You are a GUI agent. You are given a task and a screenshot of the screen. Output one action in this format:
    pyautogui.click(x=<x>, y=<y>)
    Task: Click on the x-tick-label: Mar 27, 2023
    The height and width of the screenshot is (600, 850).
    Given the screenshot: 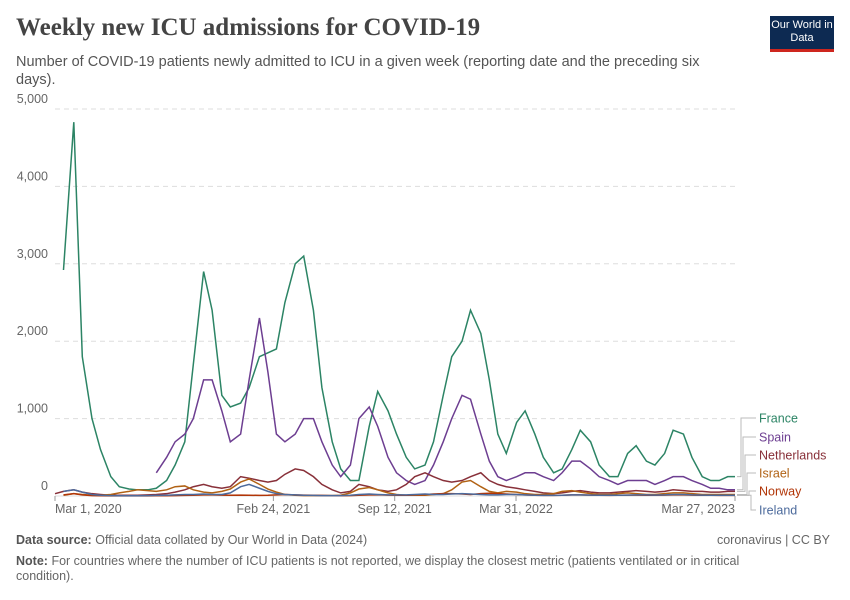 What is the action you would take?
    pyautogui.click(x=698, y=509)
    